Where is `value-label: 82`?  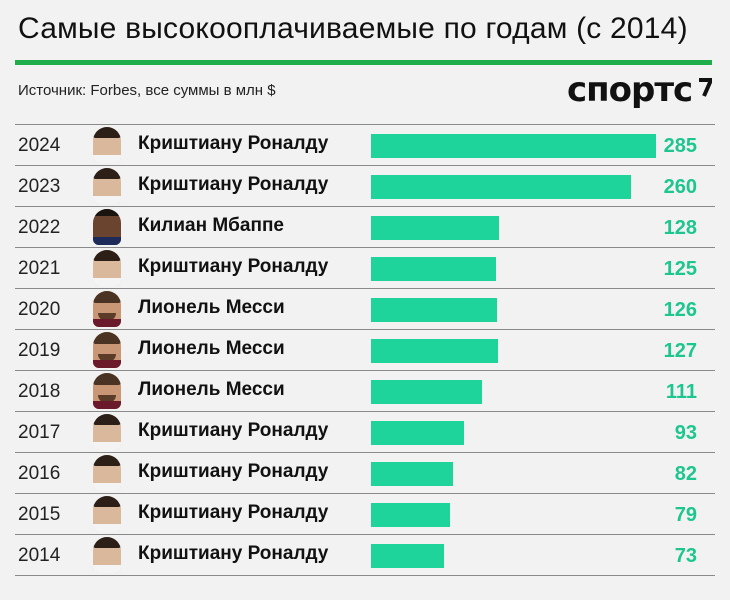 value-label: 82 is located at coordinates (685, 474).